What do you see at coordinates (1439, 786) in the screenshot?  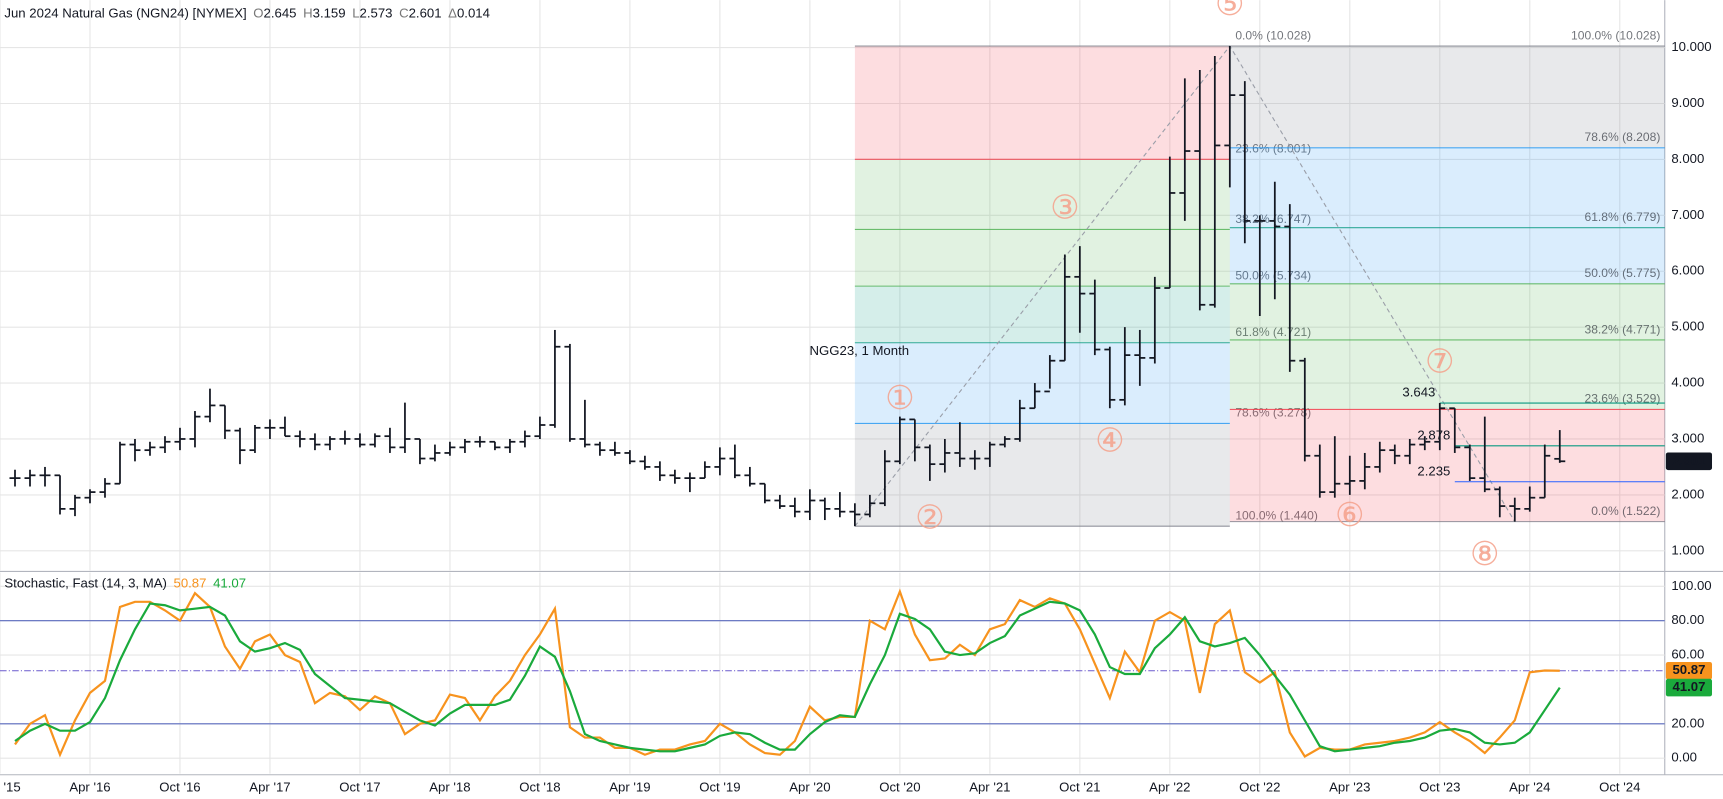 I see `x-tick-label: Oct '23` at bounding box center [1439, 786].